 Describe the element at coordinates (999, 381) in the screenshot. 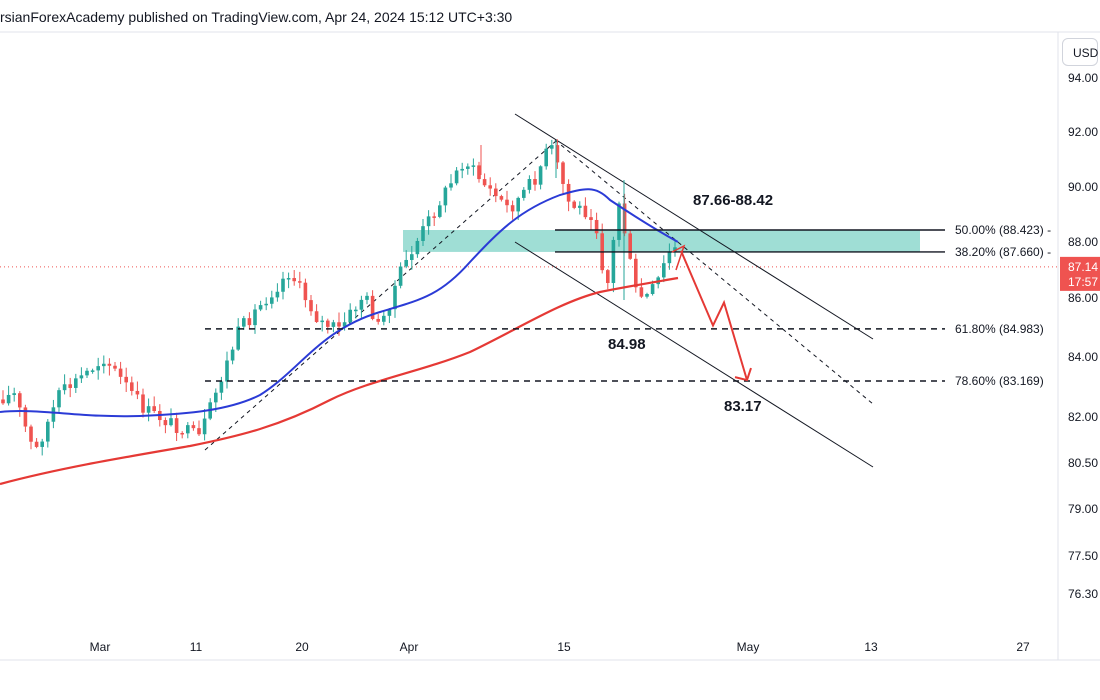

I see `fib-level-label: 78.60% (83.169)` at that location.